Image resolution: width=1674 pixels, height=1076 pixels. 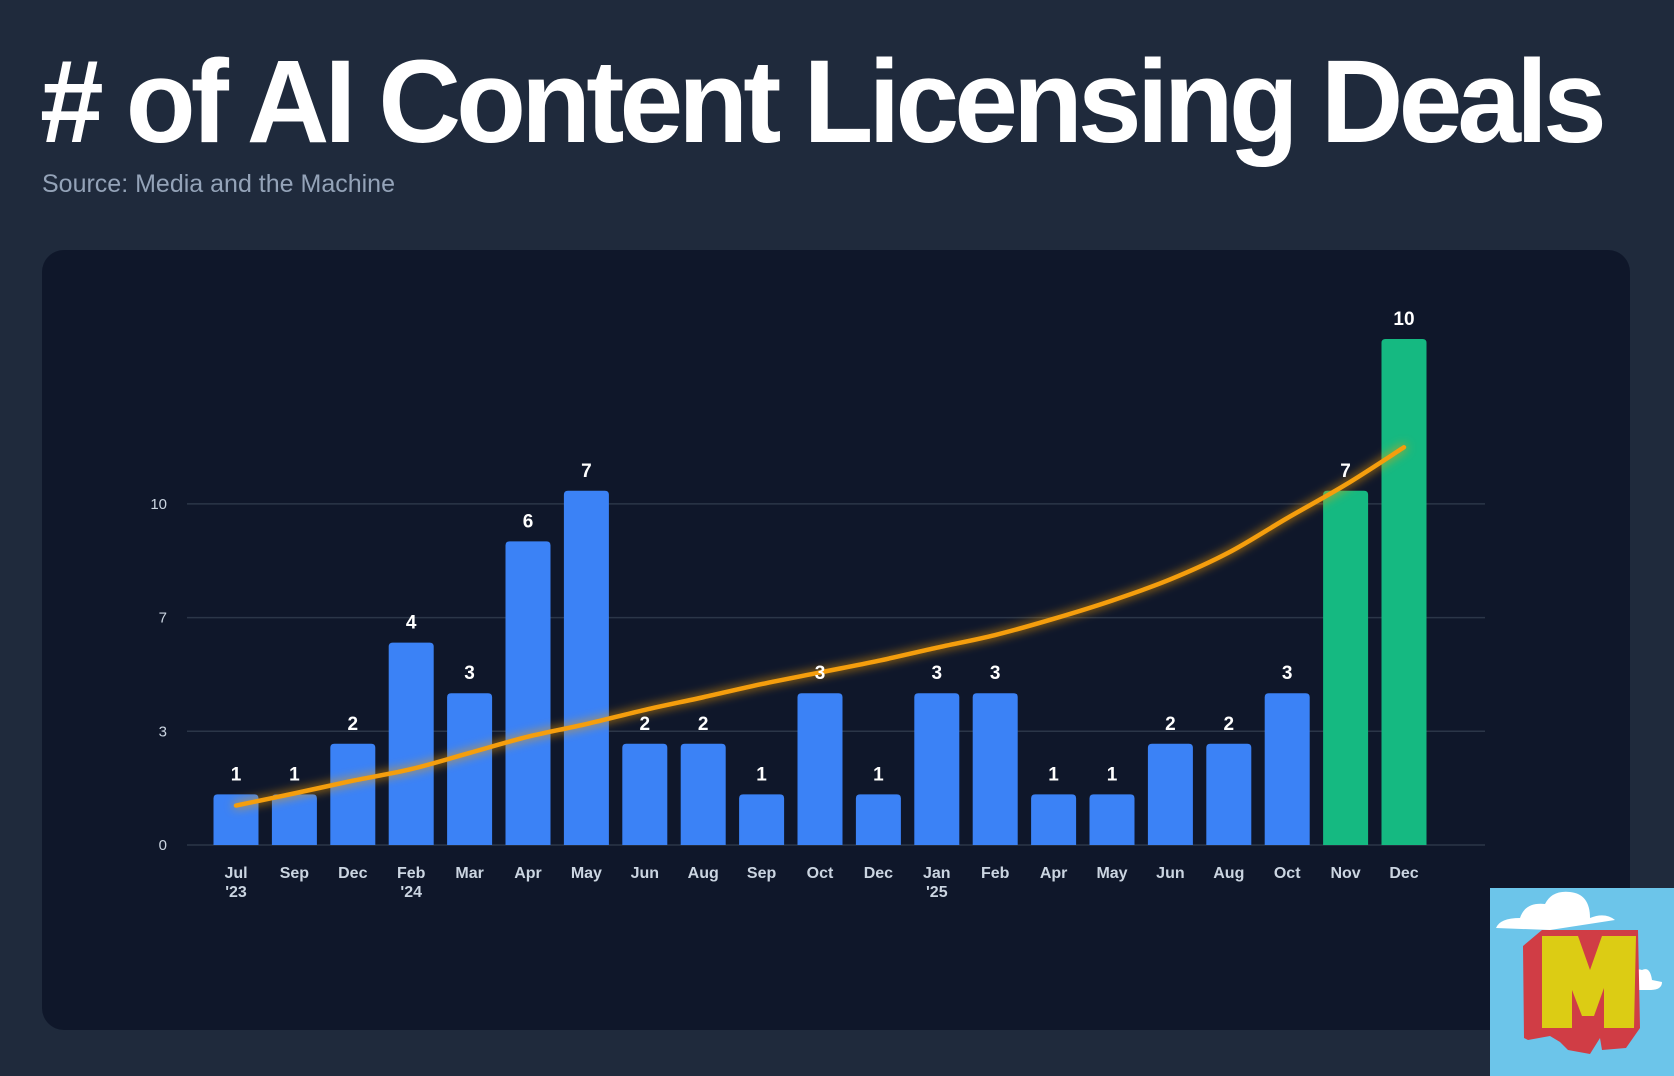 I want to click on source-subtitle: Source: Media and the Machine, so click(x=218, y=184).